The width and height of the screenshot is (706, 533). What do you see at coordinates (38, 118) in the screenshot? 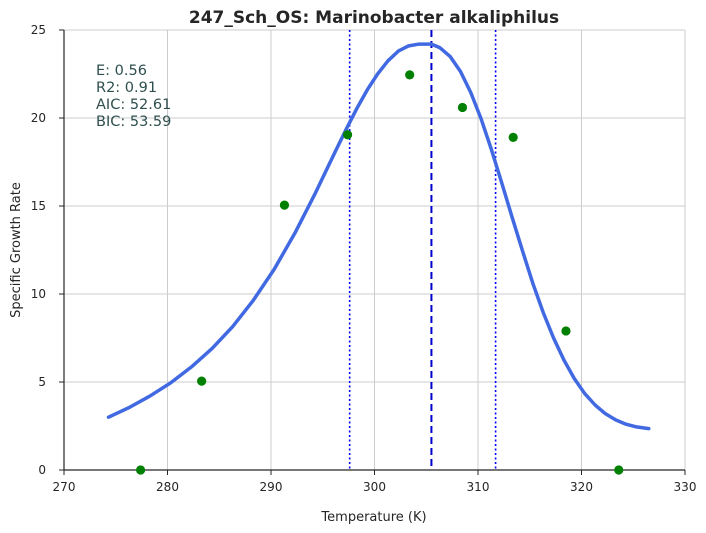
I see `y-tick-label: 20` at bounding box center [38, 118].